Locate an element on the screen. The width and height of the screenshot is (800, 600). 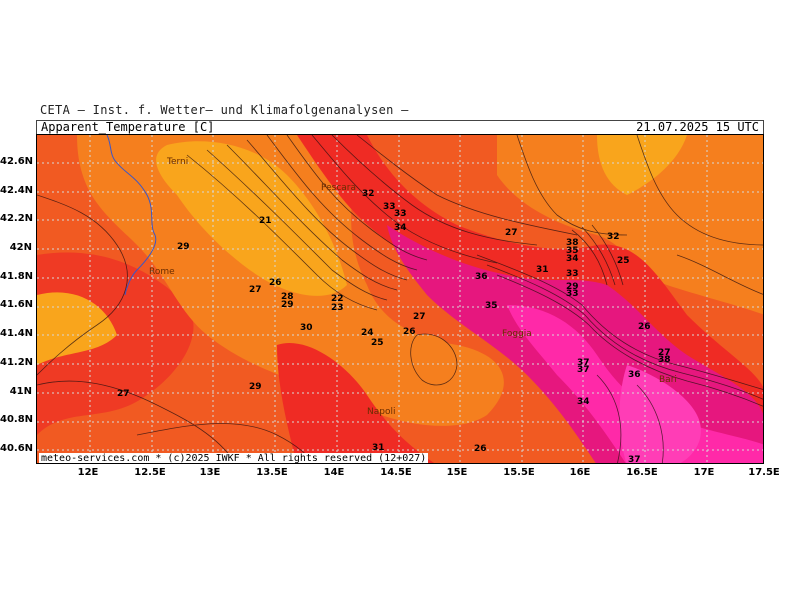
contour-label: 28 is located at coordinates (287, 297).